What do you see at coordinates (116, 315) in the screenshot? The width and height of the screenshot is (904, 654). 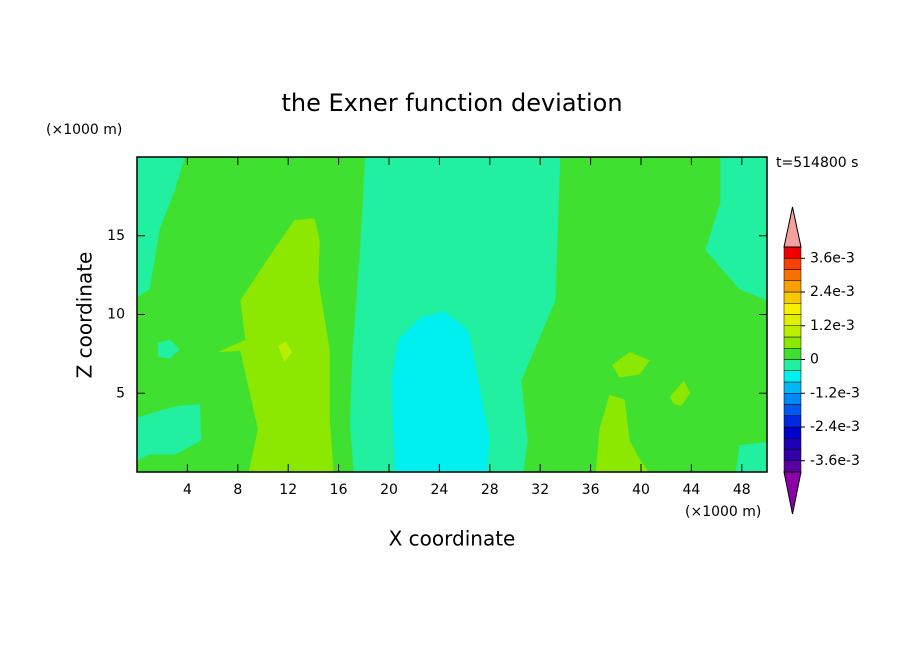 I see `y-tick-label: 10` at bounding box center [116, 315].